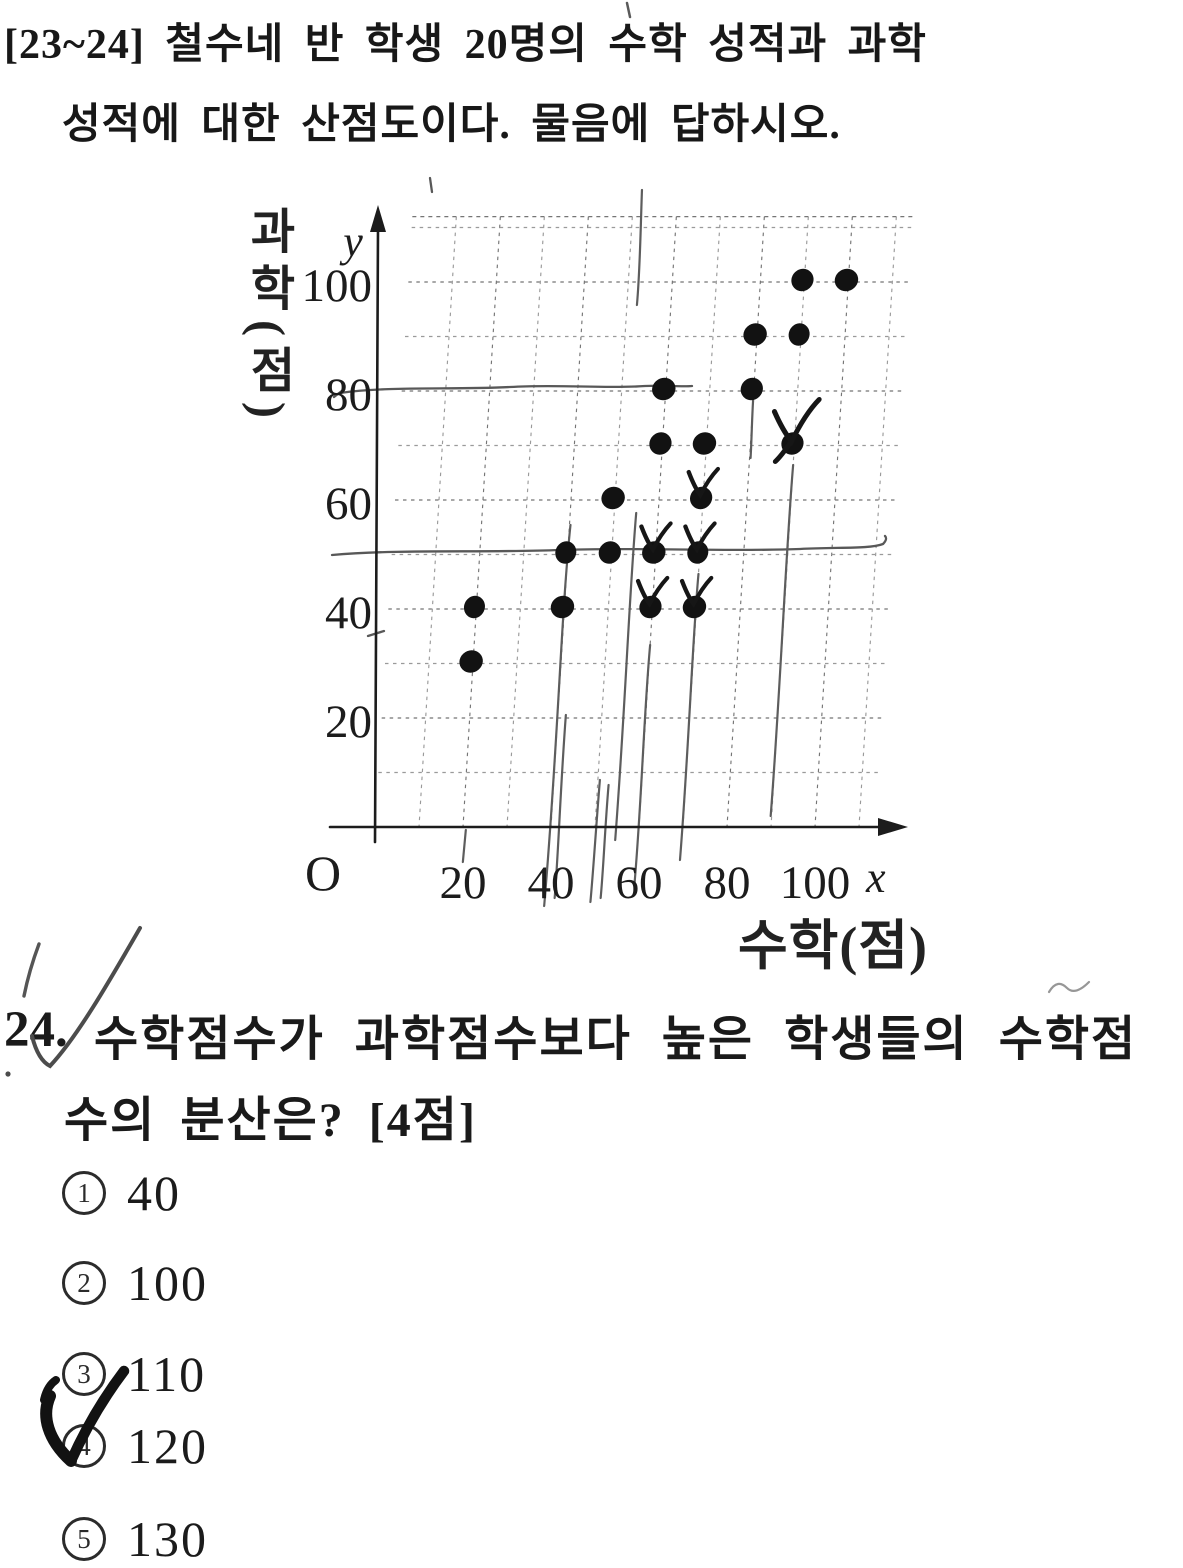  What do you see at coordinates (893, 827) in the screenshot?
I see `x-axis-arrow-icon` at bounding box center [893, 827].